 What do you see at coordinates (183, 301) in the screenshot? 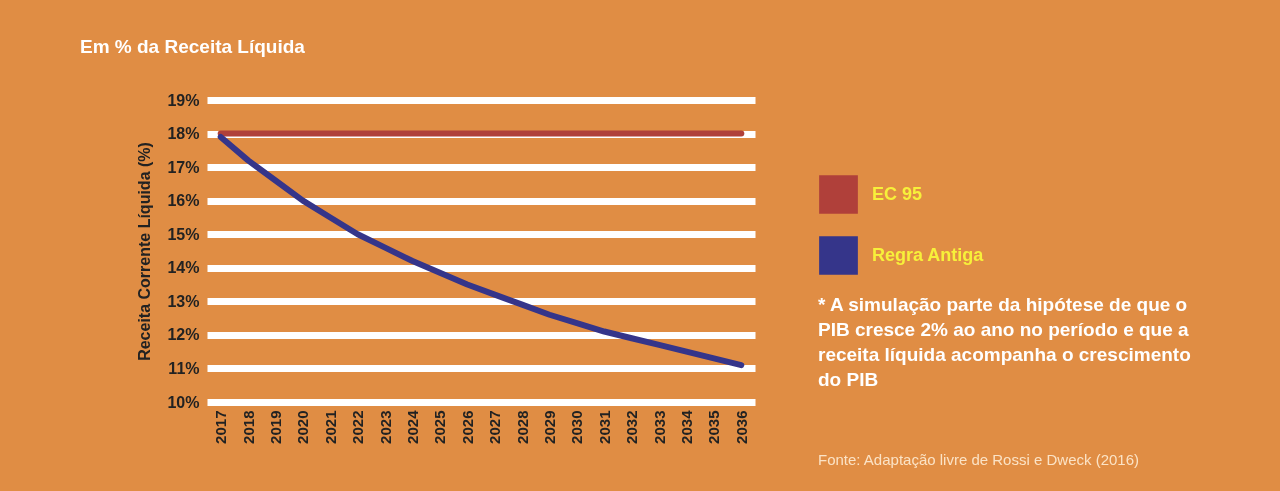
I see `y-tick-label: 13%` at bounding box center [183, 301].